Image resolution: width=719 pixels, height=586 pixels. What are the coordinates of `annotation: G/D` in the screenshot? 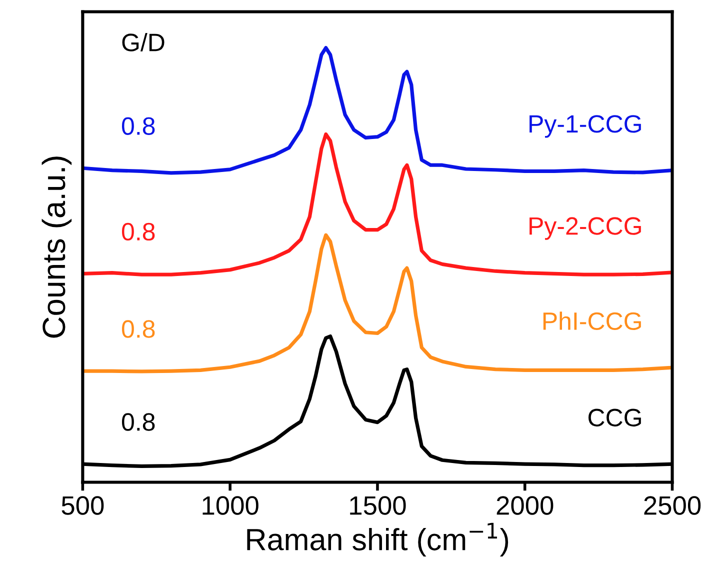 It's located at (143, 42).